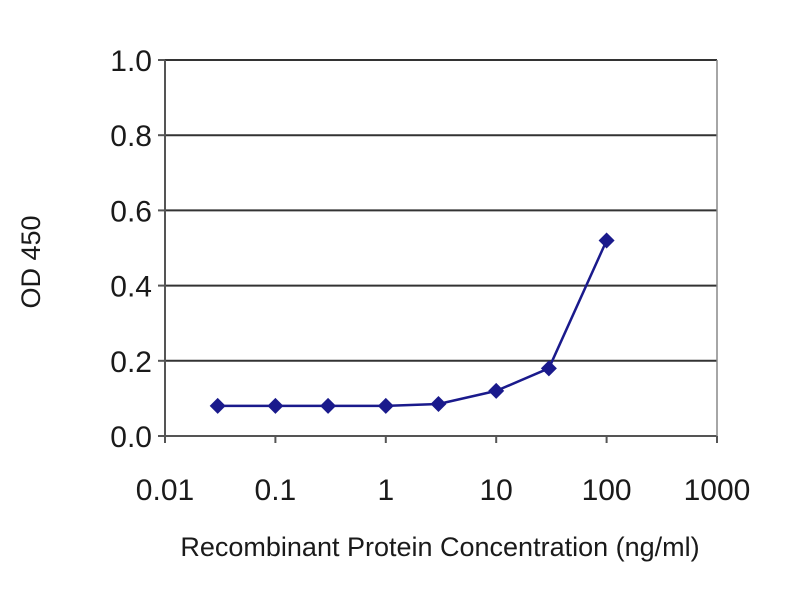  I want to click on y-tick-labels: 0.0 0.2 0.4 0.6 0.8 1.0, so click(131, 249).